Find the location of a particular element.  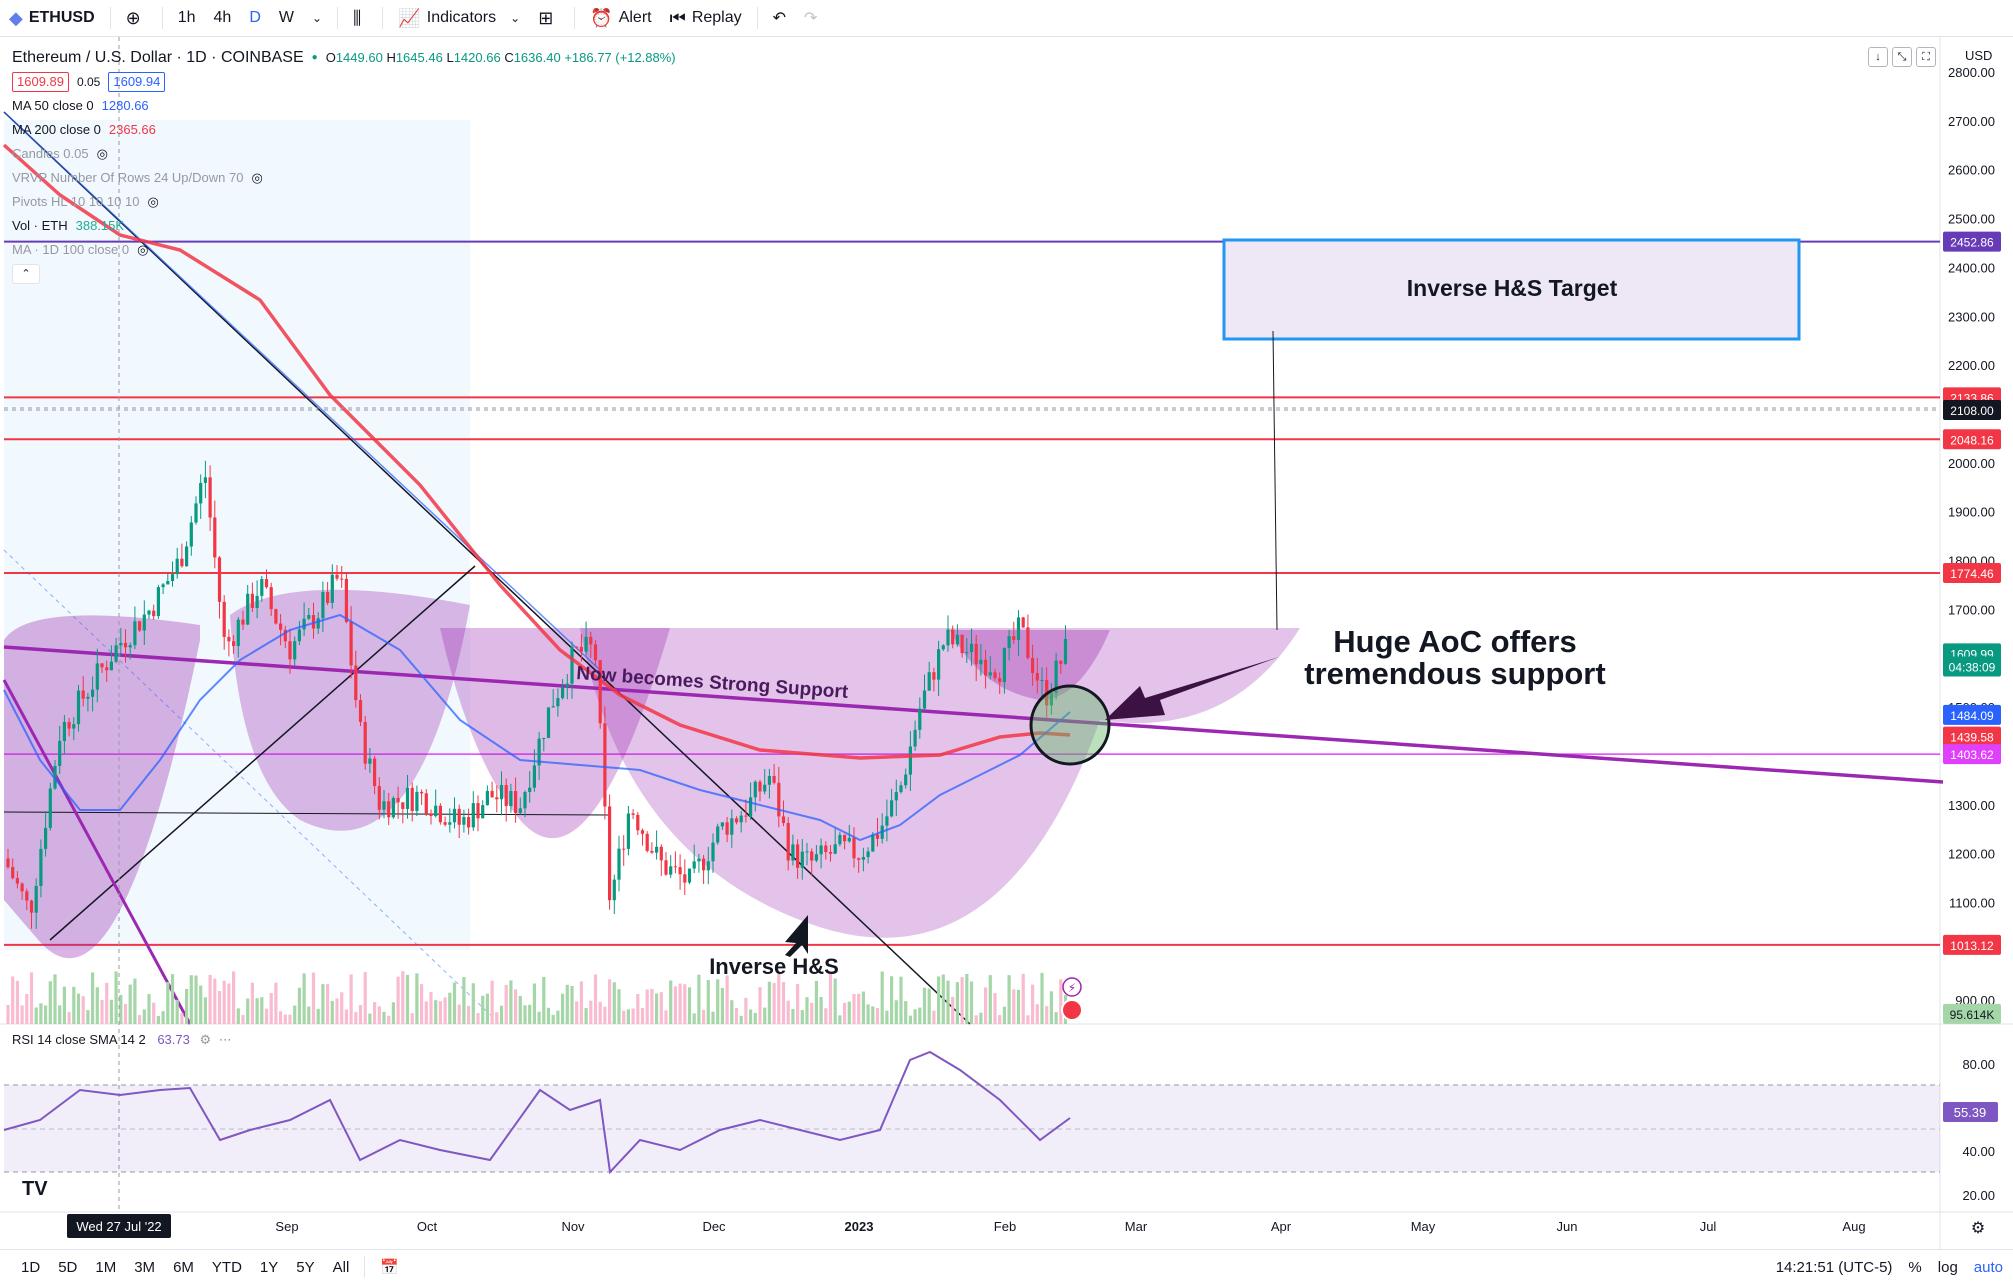

price-tick-label: 2700.00 is located at coordinates (1971, 121).